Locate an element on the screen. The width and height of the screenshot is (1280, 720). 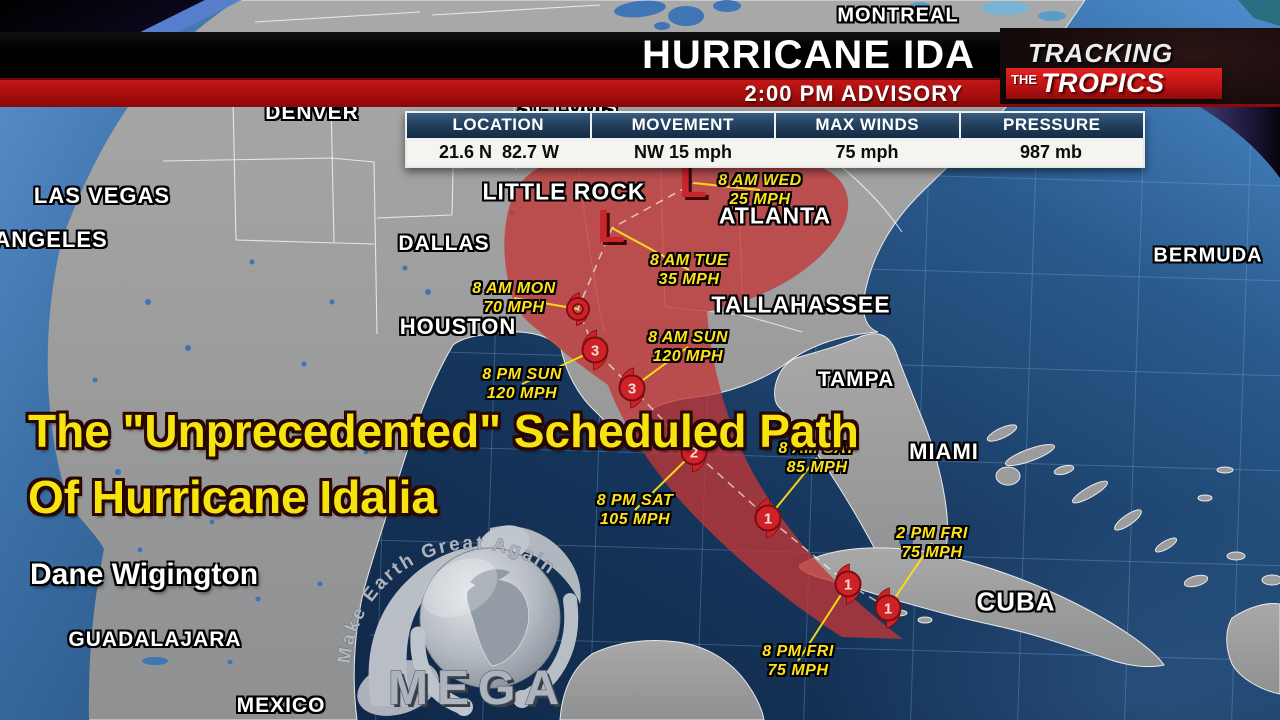
city-label-atlanta: ATLANTA is located at coordinates (775, 215).